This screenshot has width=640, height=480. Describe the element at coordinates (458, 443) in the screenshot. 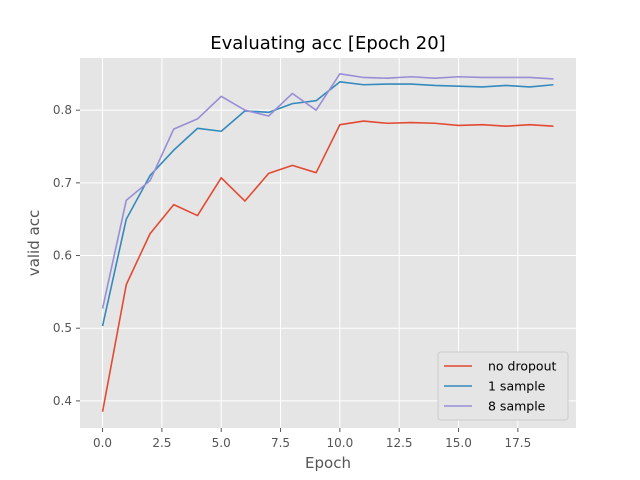

I see `x-tick-label: 15.0` at that location.